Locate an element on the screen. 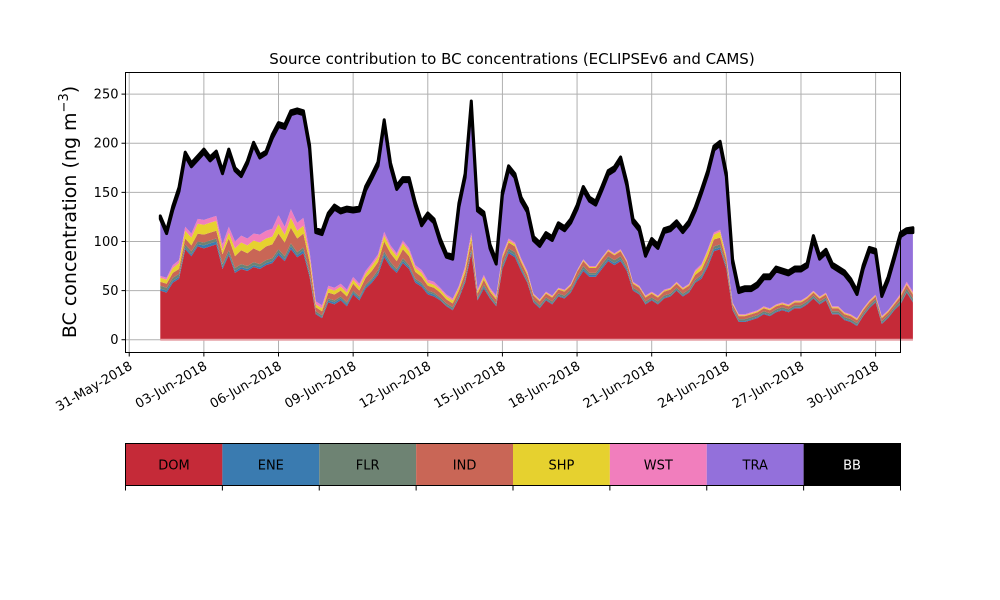  y-axis-label-suffix: ) is located at coordinates (70, 89).